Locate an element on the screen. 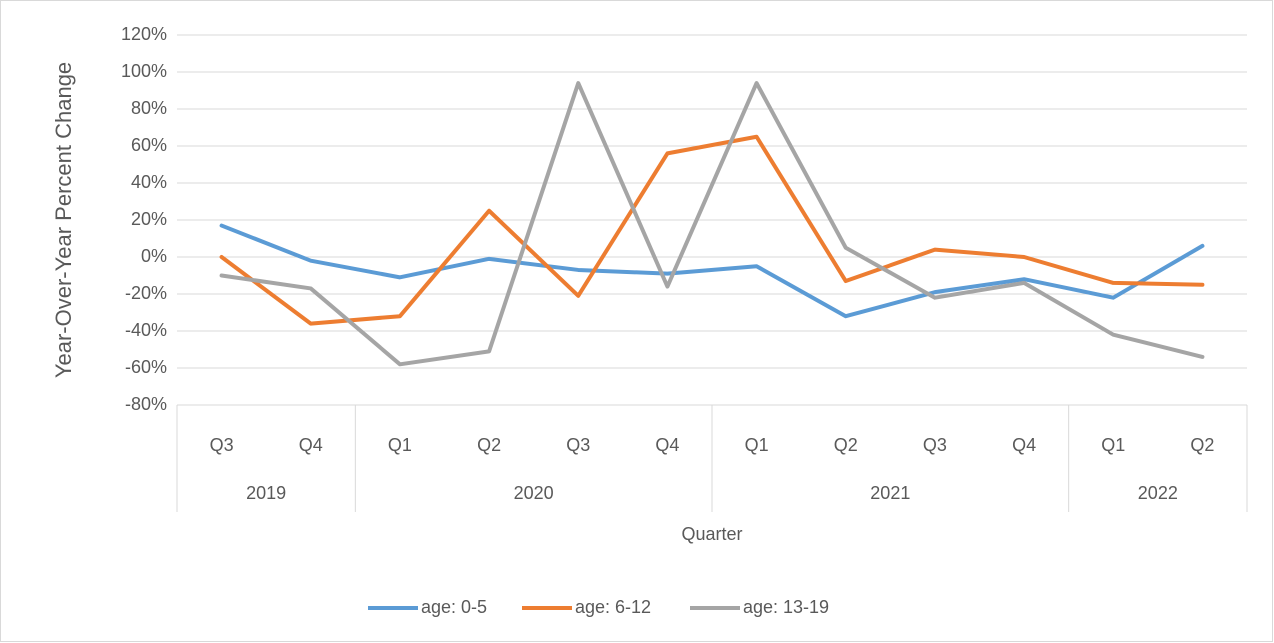 The image size is (1274, 643). legend-label: age: 0-5 is located at coordinates (454, 607).